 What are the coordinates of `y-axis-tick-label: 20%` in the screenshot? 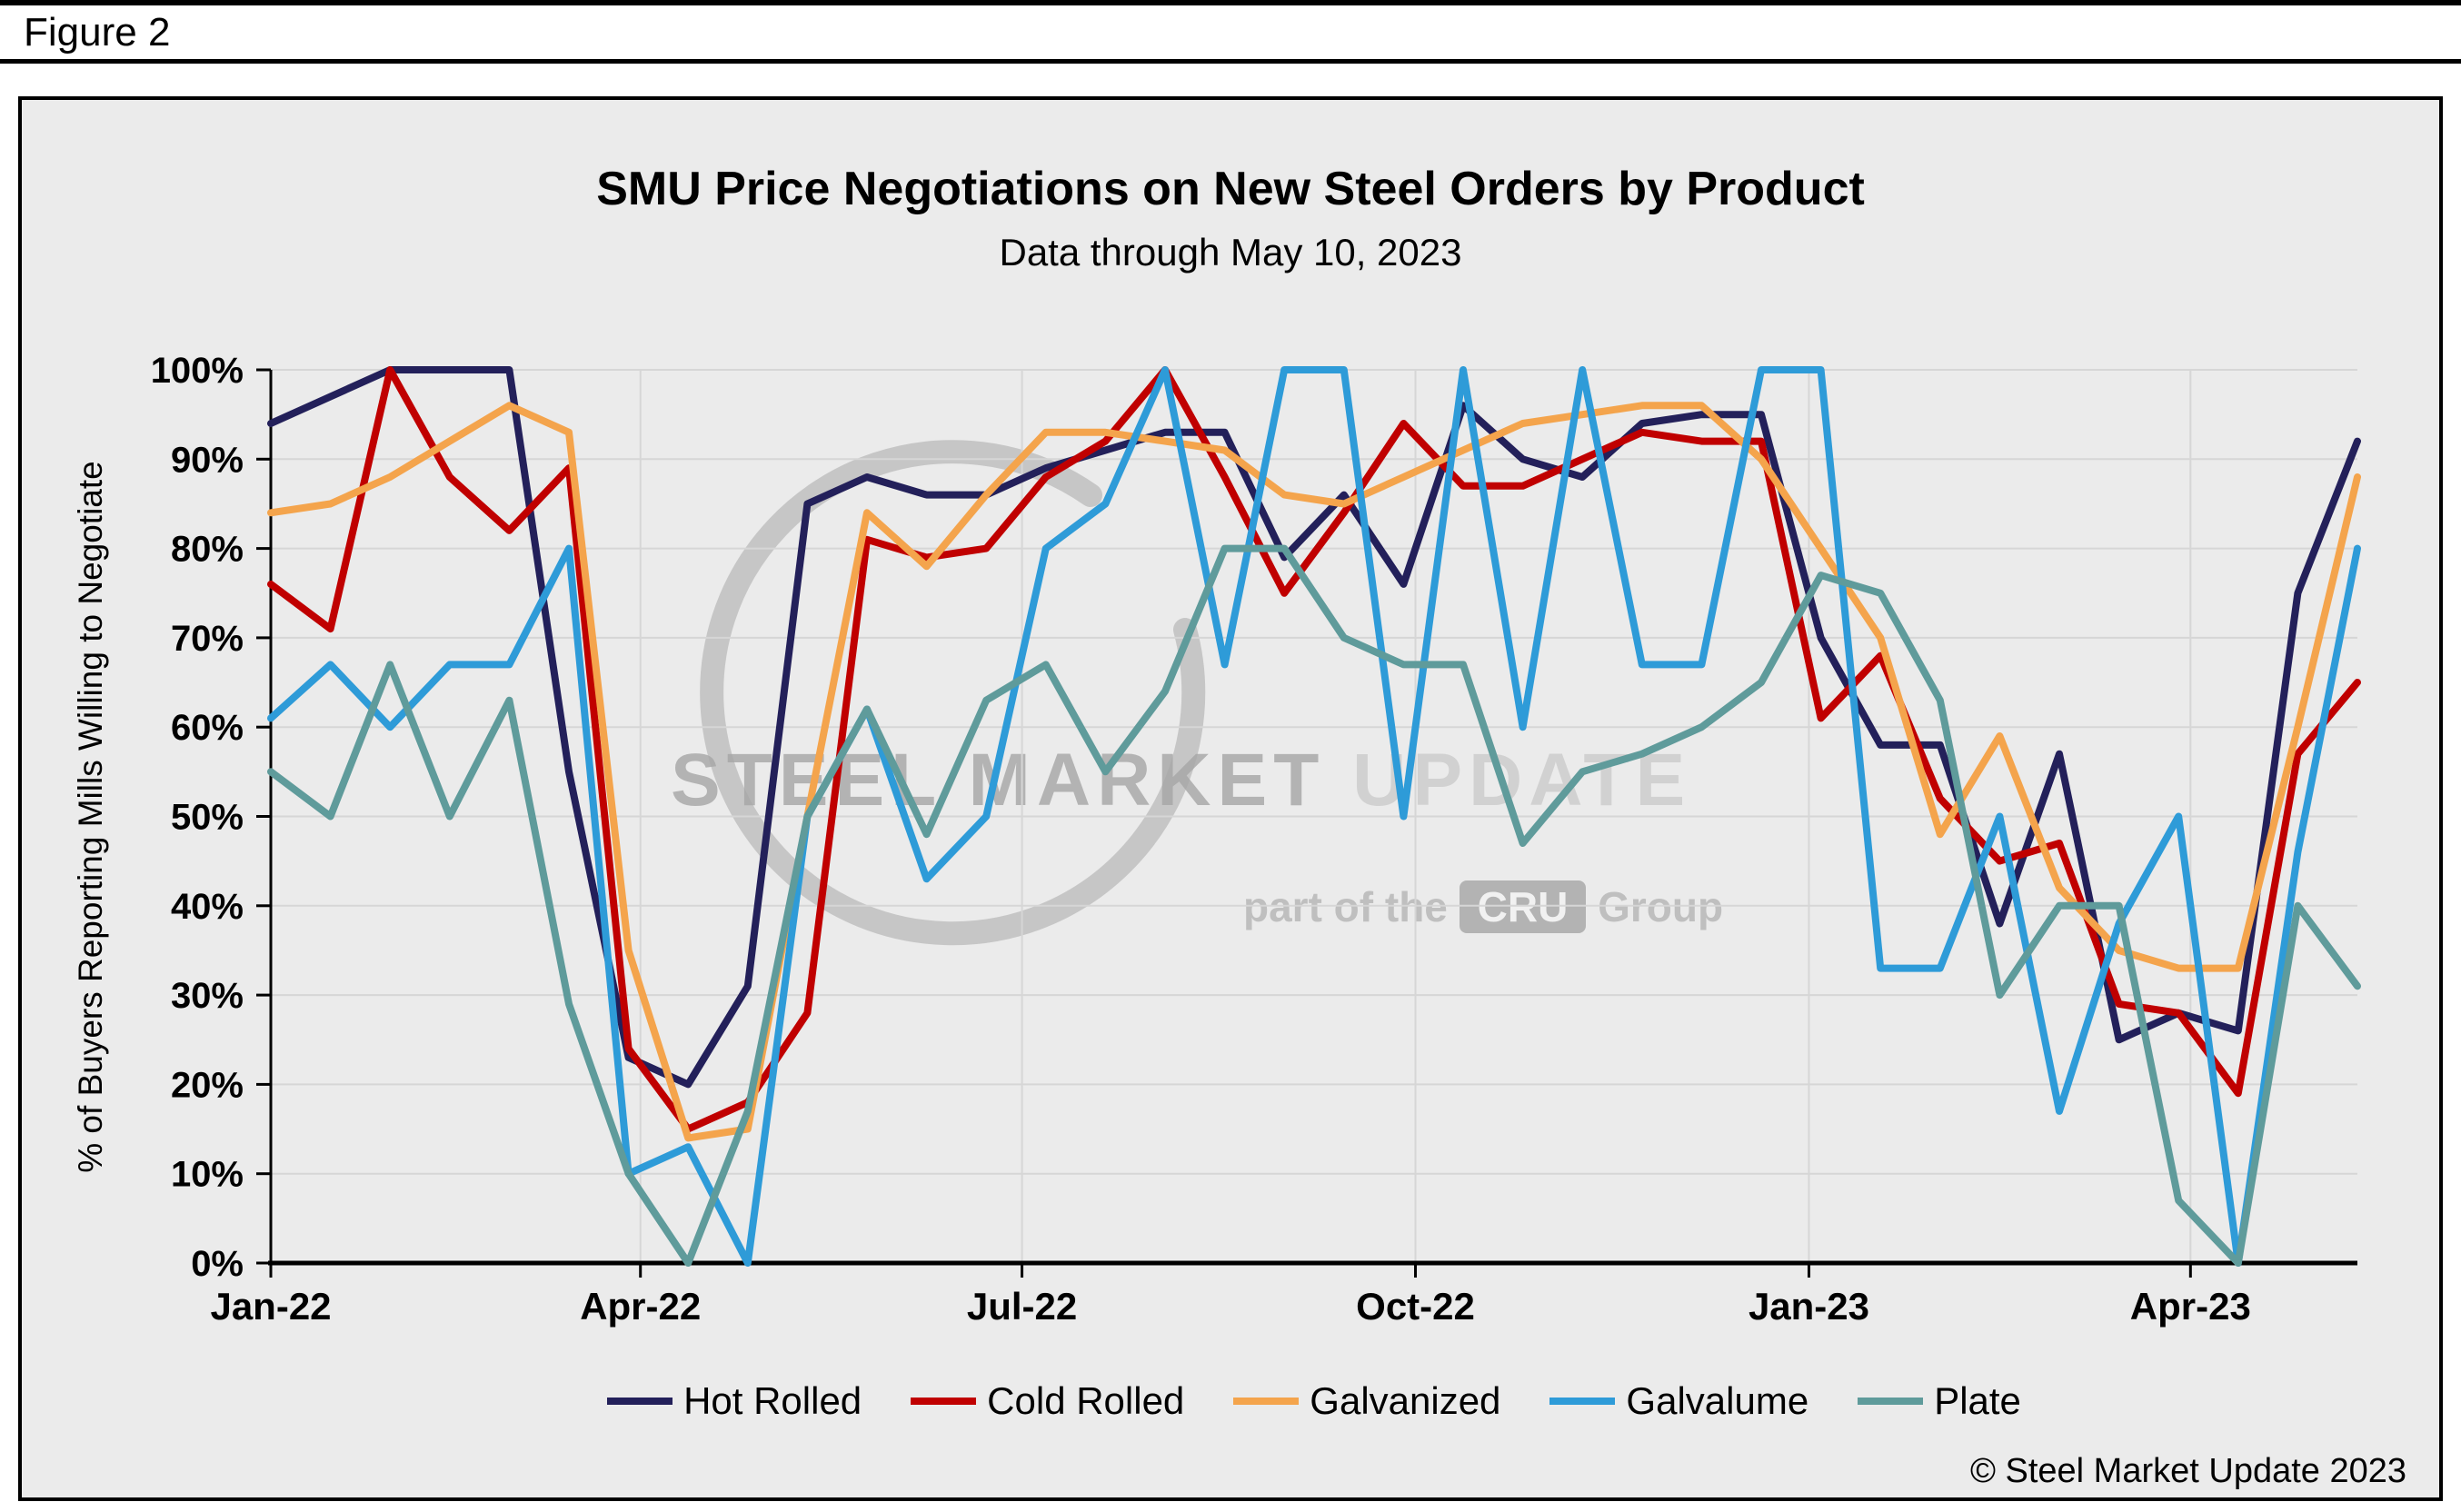 It's located at (207, 1085).